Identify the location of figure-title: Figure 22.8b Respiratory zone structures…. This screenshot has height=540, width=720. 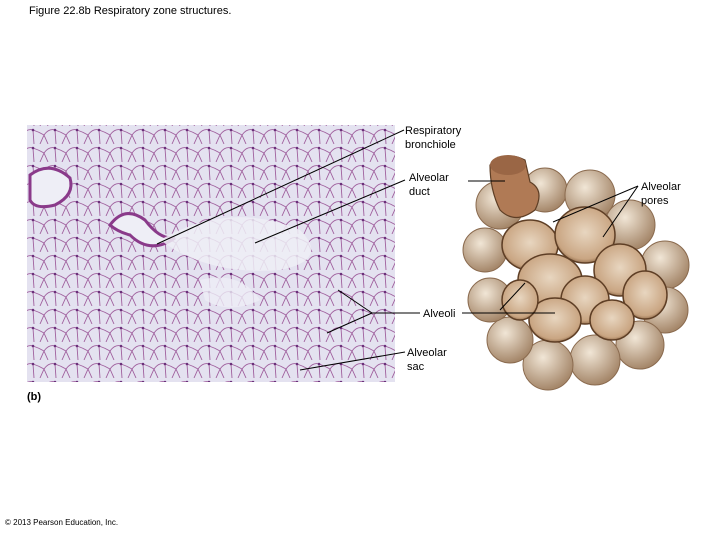
(130, 11).